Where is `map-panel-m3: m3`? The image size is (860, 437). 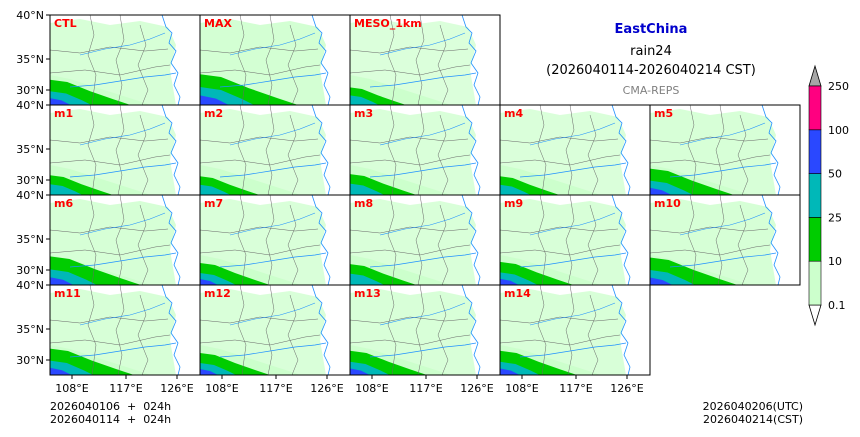 map-panel-m3: m3 is located at coordinates (425, 150).